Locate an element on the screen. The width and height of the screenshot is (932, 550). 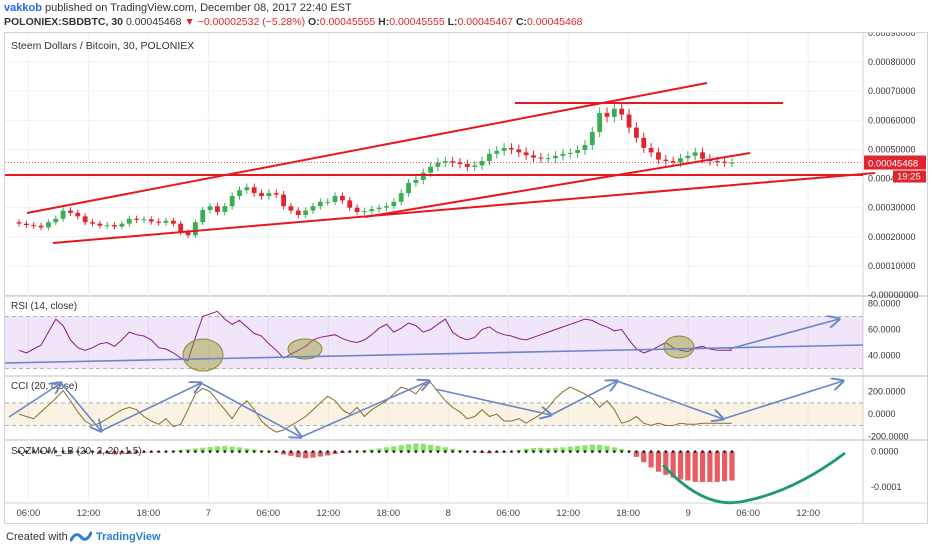
rsi-y-tick-label: 80.0000 is located at coordinates (884, 304).